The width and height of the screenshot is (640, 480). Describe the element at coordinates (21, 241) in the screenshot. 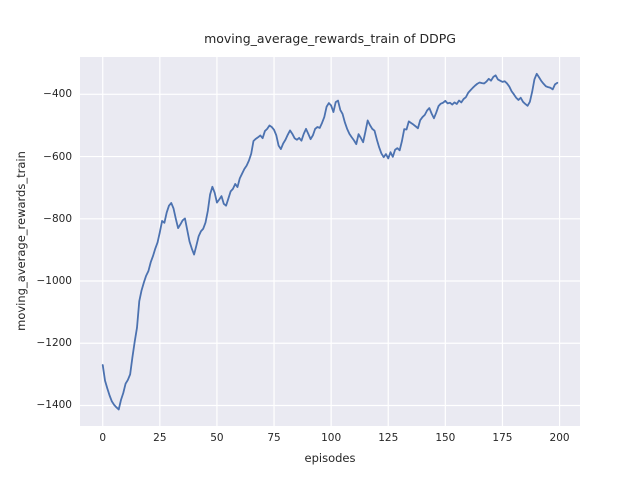

I see `y-axis-label: moving_average_rewards_train` at that location.